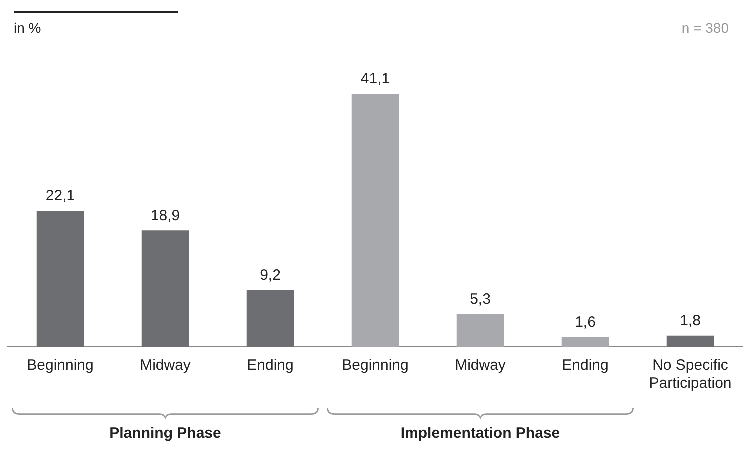 The image size is (747, 461). What do you see at coordinates (270, 275) in the screenshot?
I see `data-label: 9,2` at bounding box center [270, 275].